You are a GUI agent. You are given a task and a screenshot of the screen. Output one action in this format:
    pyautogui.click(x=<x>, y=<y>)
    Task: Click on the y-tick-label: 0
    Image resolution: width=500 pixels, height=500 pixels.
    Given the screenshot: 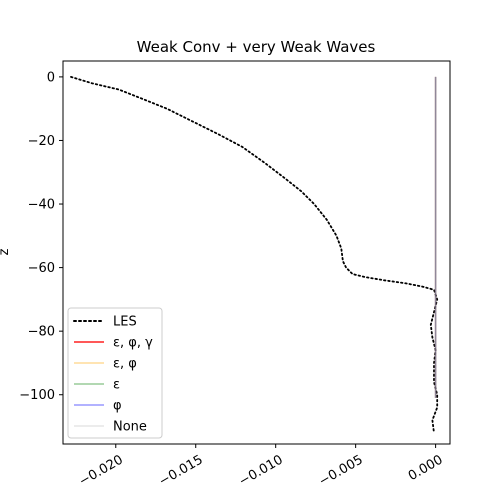 What is the action you would take?
    pyautogui.click(x=51, y=77)
    